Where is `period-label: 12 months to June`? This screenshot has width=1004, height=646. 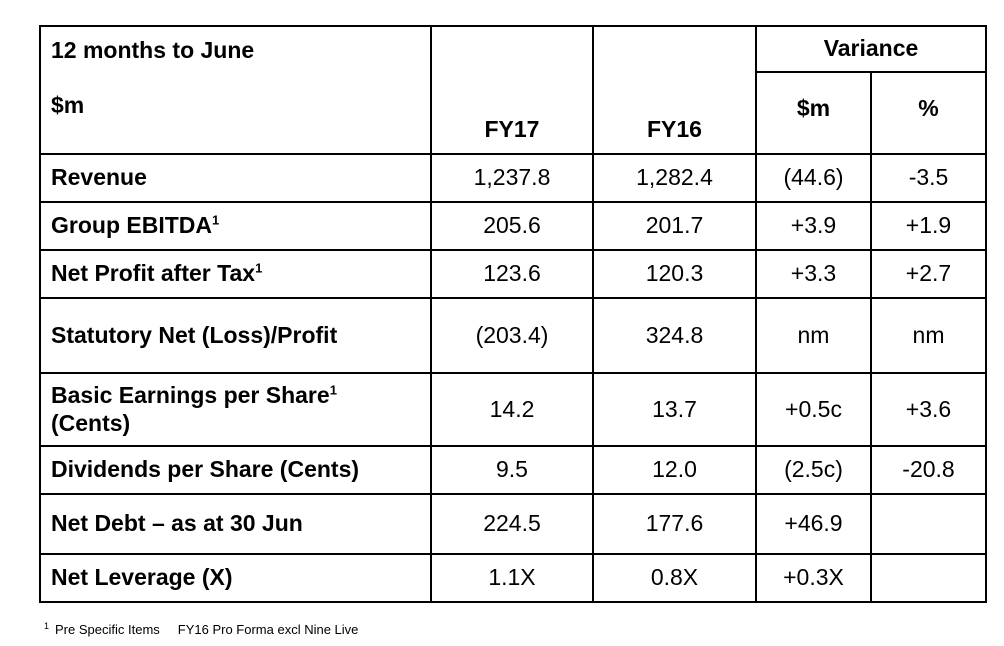
period-label: 12 months to June is located at coordinates (153, 50).